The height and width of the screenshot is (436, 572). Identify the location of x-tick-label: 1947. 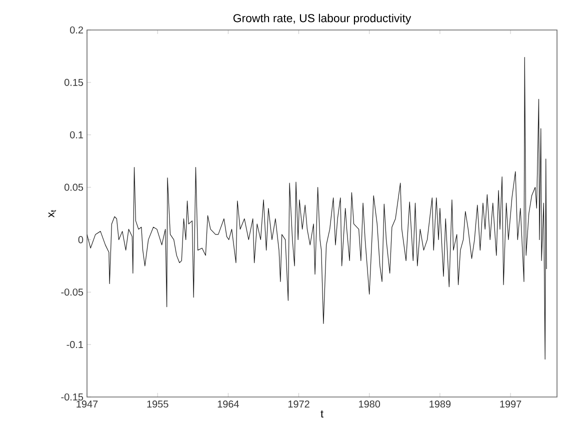
(87, 404).